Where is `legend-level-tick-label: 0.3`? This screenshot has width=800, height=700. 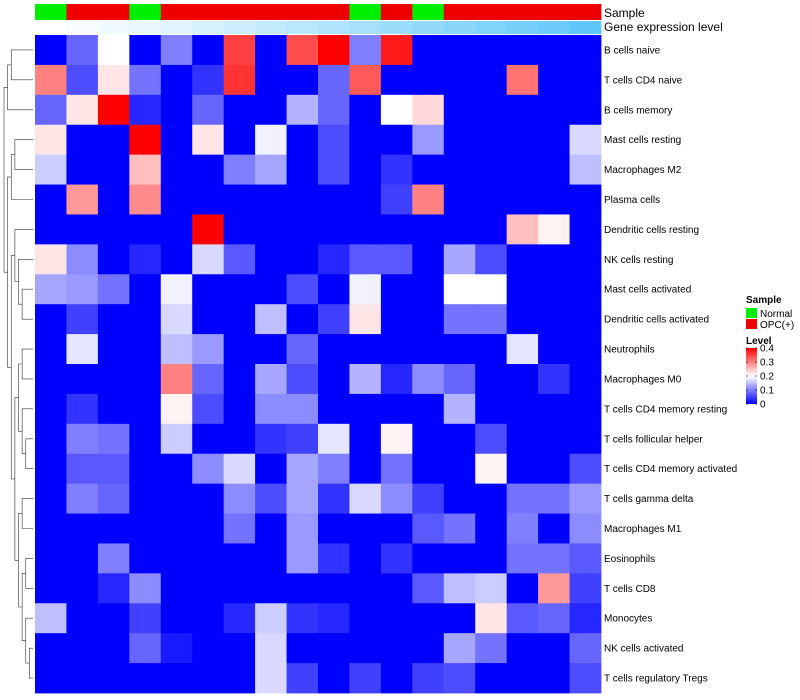
legend-level-tick-label: 0.3 is located at coordinates (767, 363).